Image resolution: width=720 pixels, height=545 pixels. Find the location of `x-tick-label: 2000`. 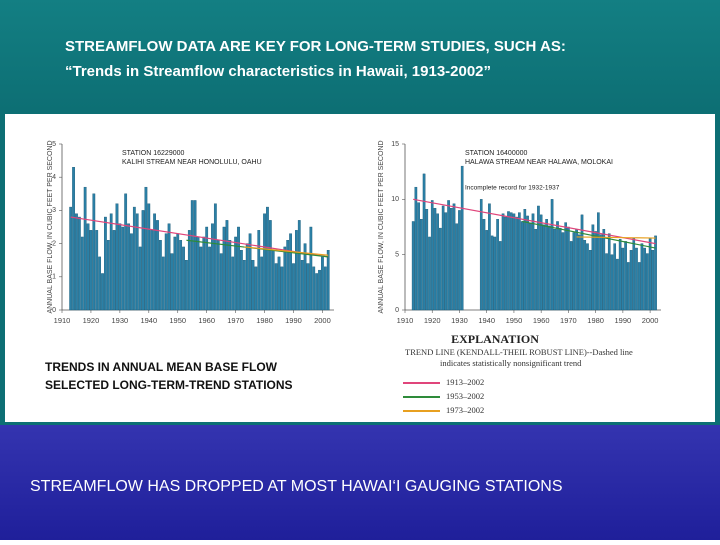

x-tick-label: 2000 is located at coordinates (322, 320).